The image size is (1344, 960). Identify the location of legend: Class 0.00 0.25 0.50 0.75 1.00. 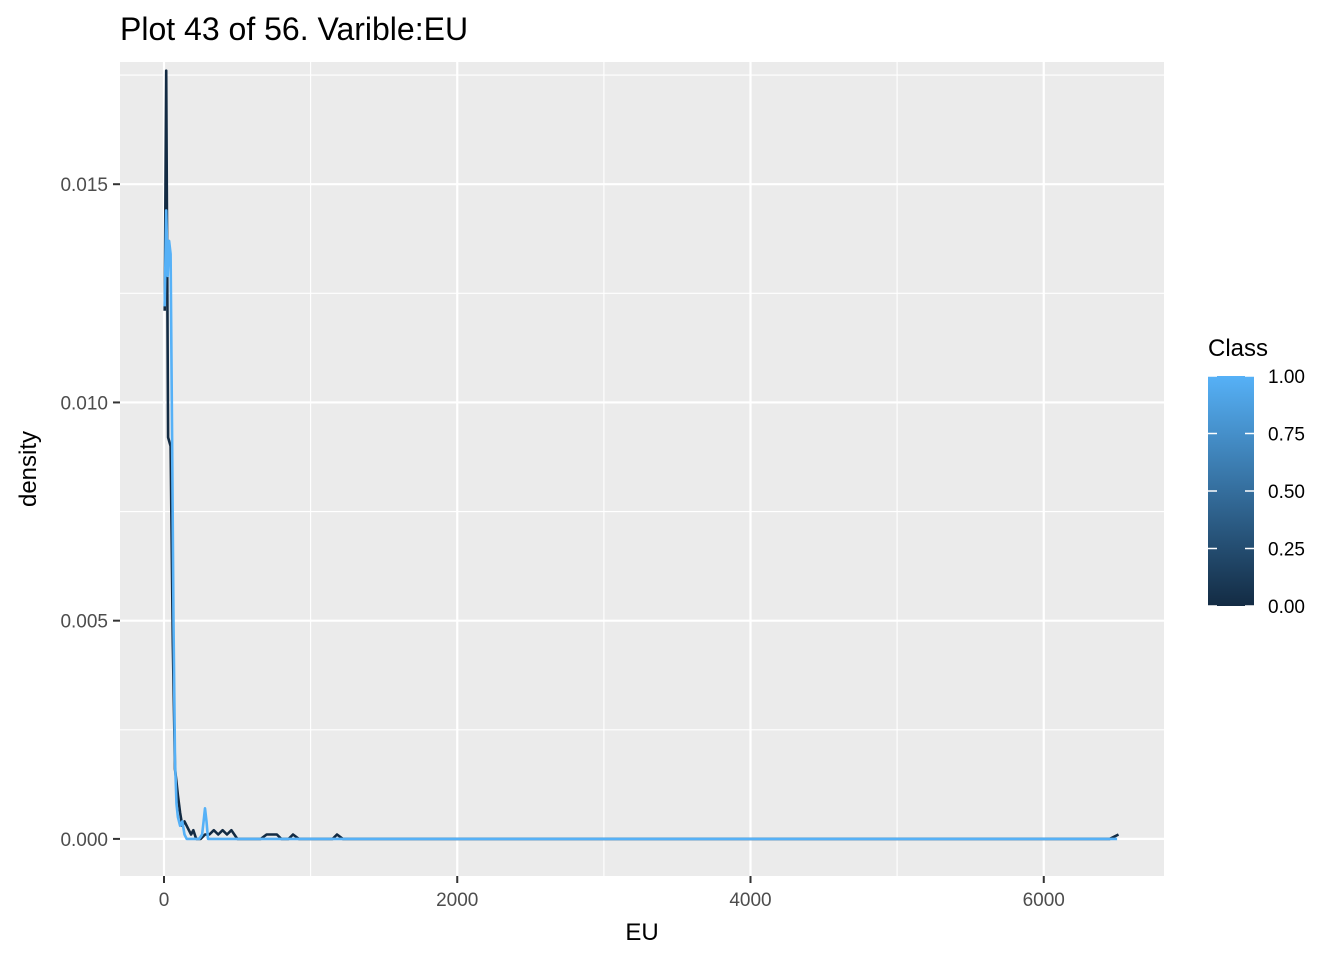
(1256, 476).